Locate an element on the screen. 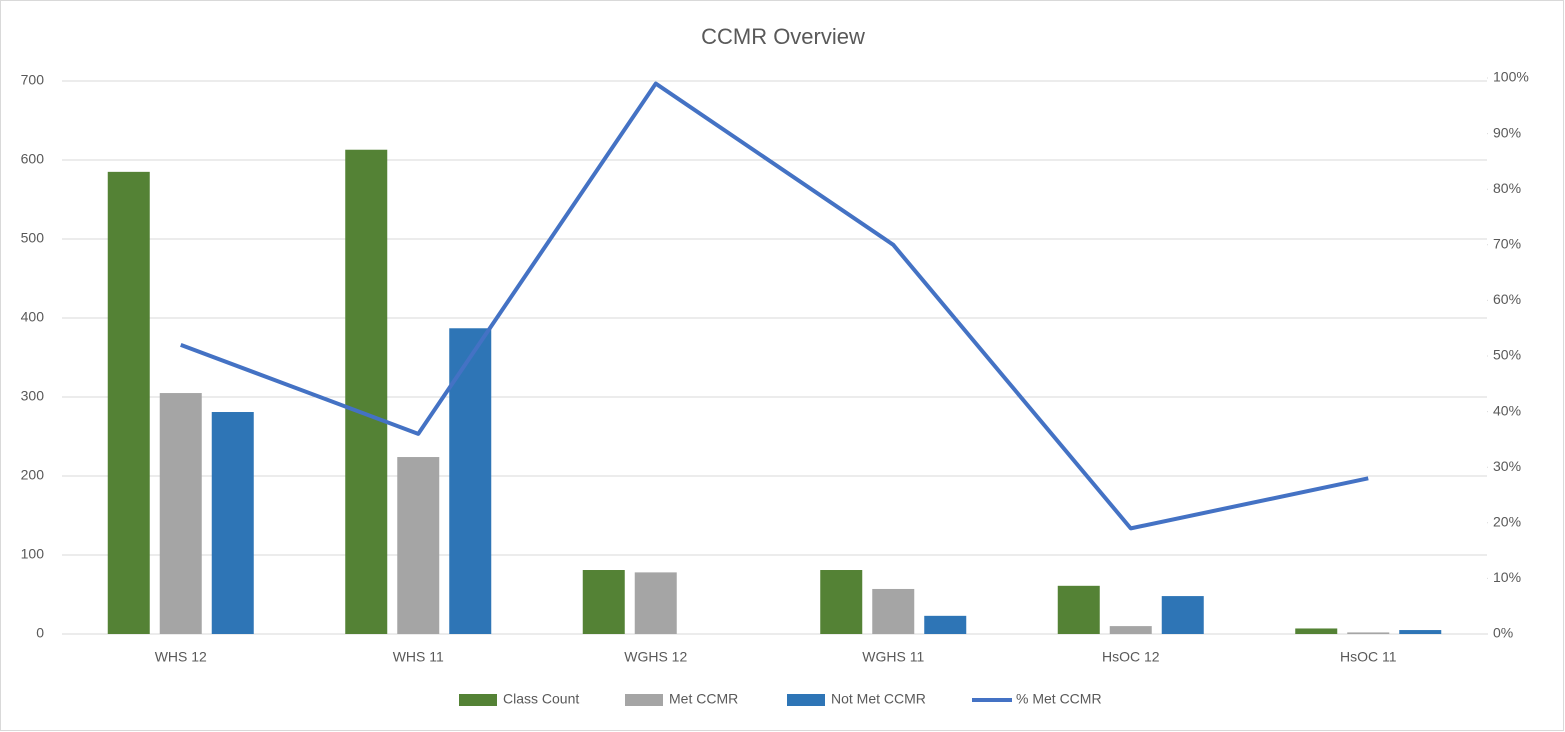 The image size is (1565, 732). y-tick-label: 600 is located at coordinates (33, 159).